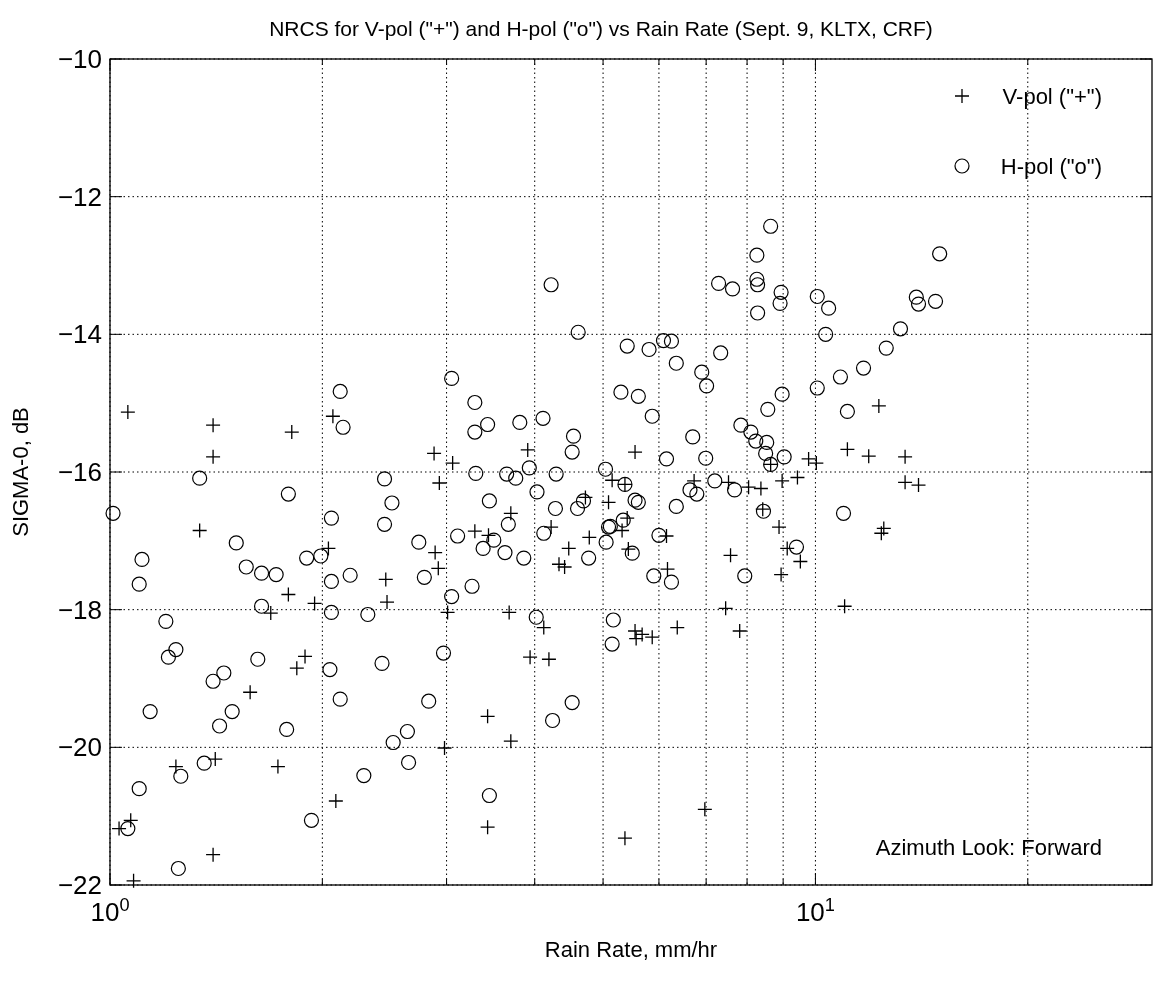 The width and height of the screenshot is (1159, 981). Describe the element at coordinates (79, 472) in the screenshot. I see `y-tick-label: −16` at that location.